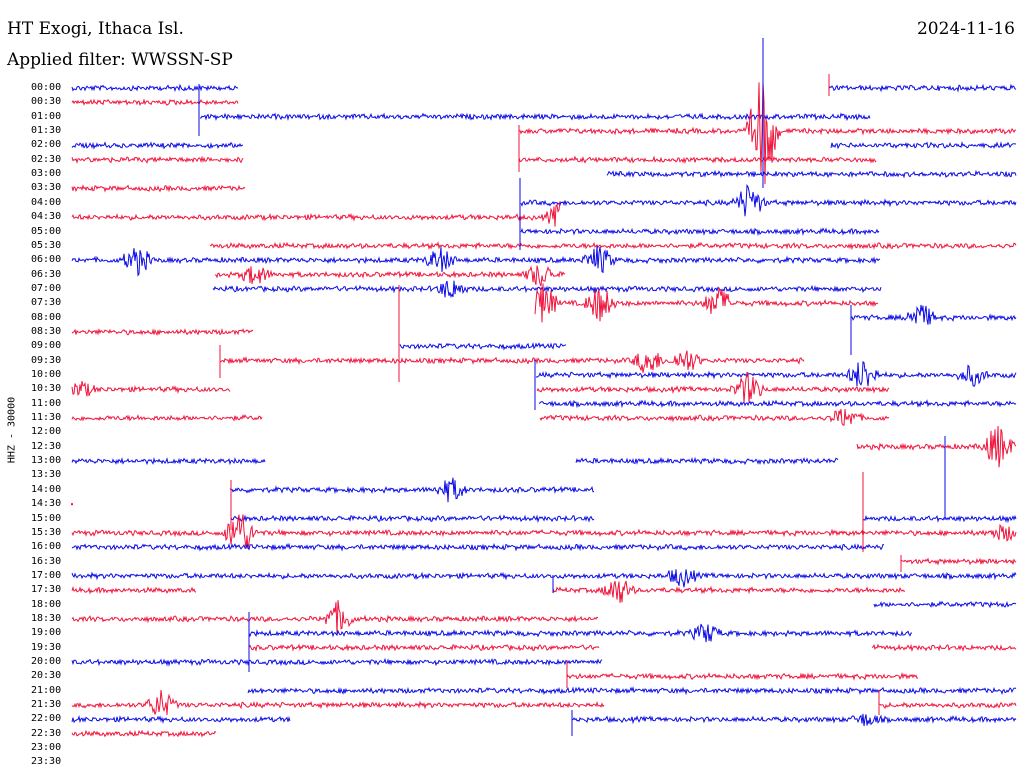  I want to click on time-label: 00:30, so click(46, 102).